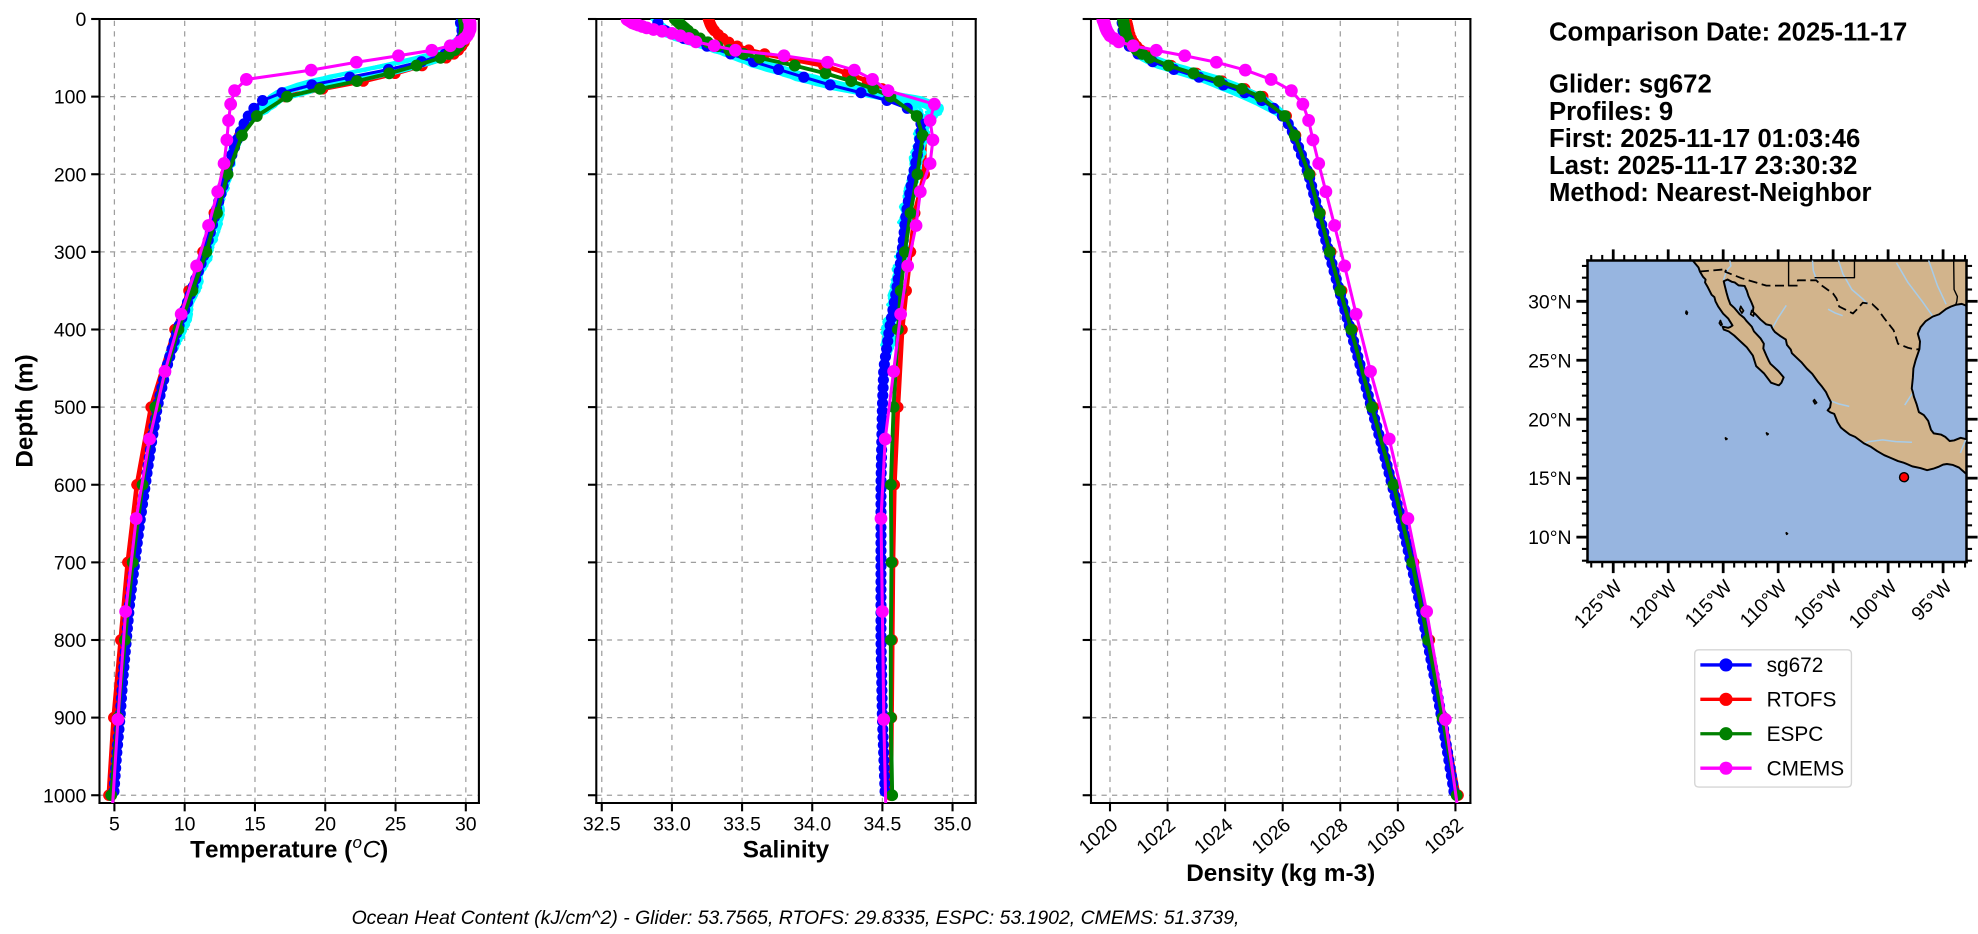 This screenshot has width=1978, height=934. Describe the element at coordinates (396, 824) in the screenshot. I see `svg-text: 25` at that location.